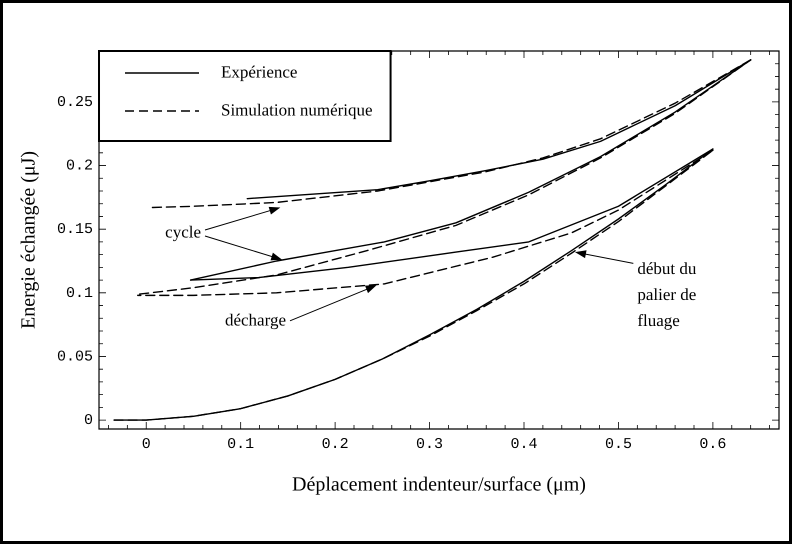  What do you see at coordinates (183, 232) in the screenshot?
I see `annotation: cycle` at bounding box center [183, 232].